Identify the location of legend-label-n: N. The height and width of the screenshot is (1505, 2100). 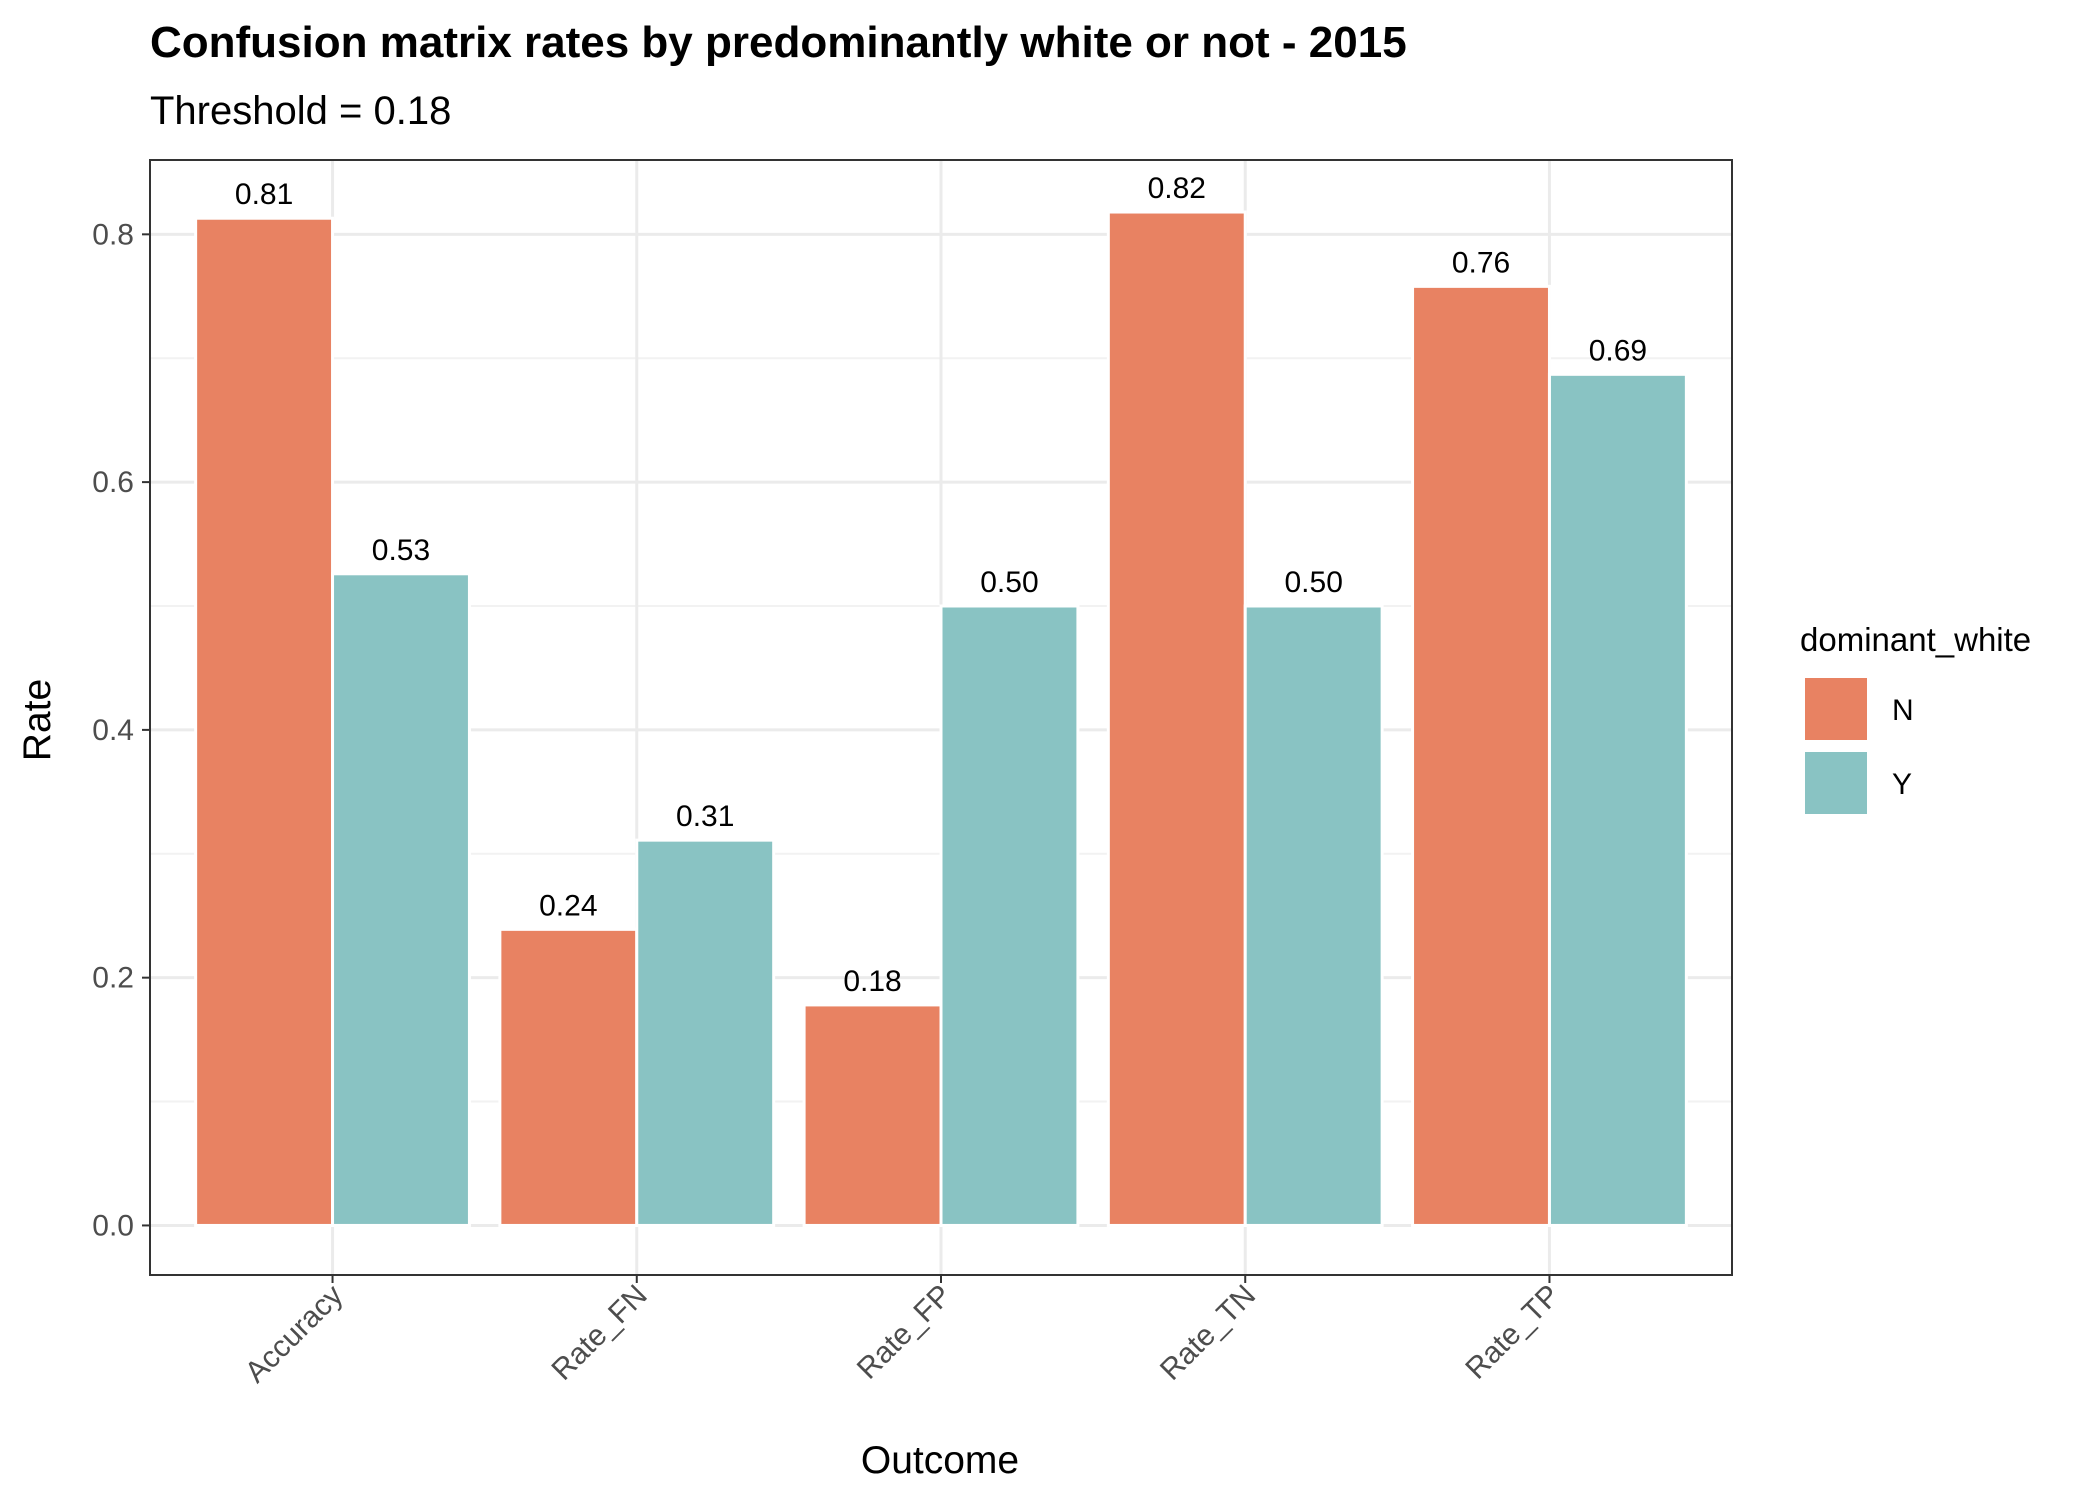
(1903, 710).